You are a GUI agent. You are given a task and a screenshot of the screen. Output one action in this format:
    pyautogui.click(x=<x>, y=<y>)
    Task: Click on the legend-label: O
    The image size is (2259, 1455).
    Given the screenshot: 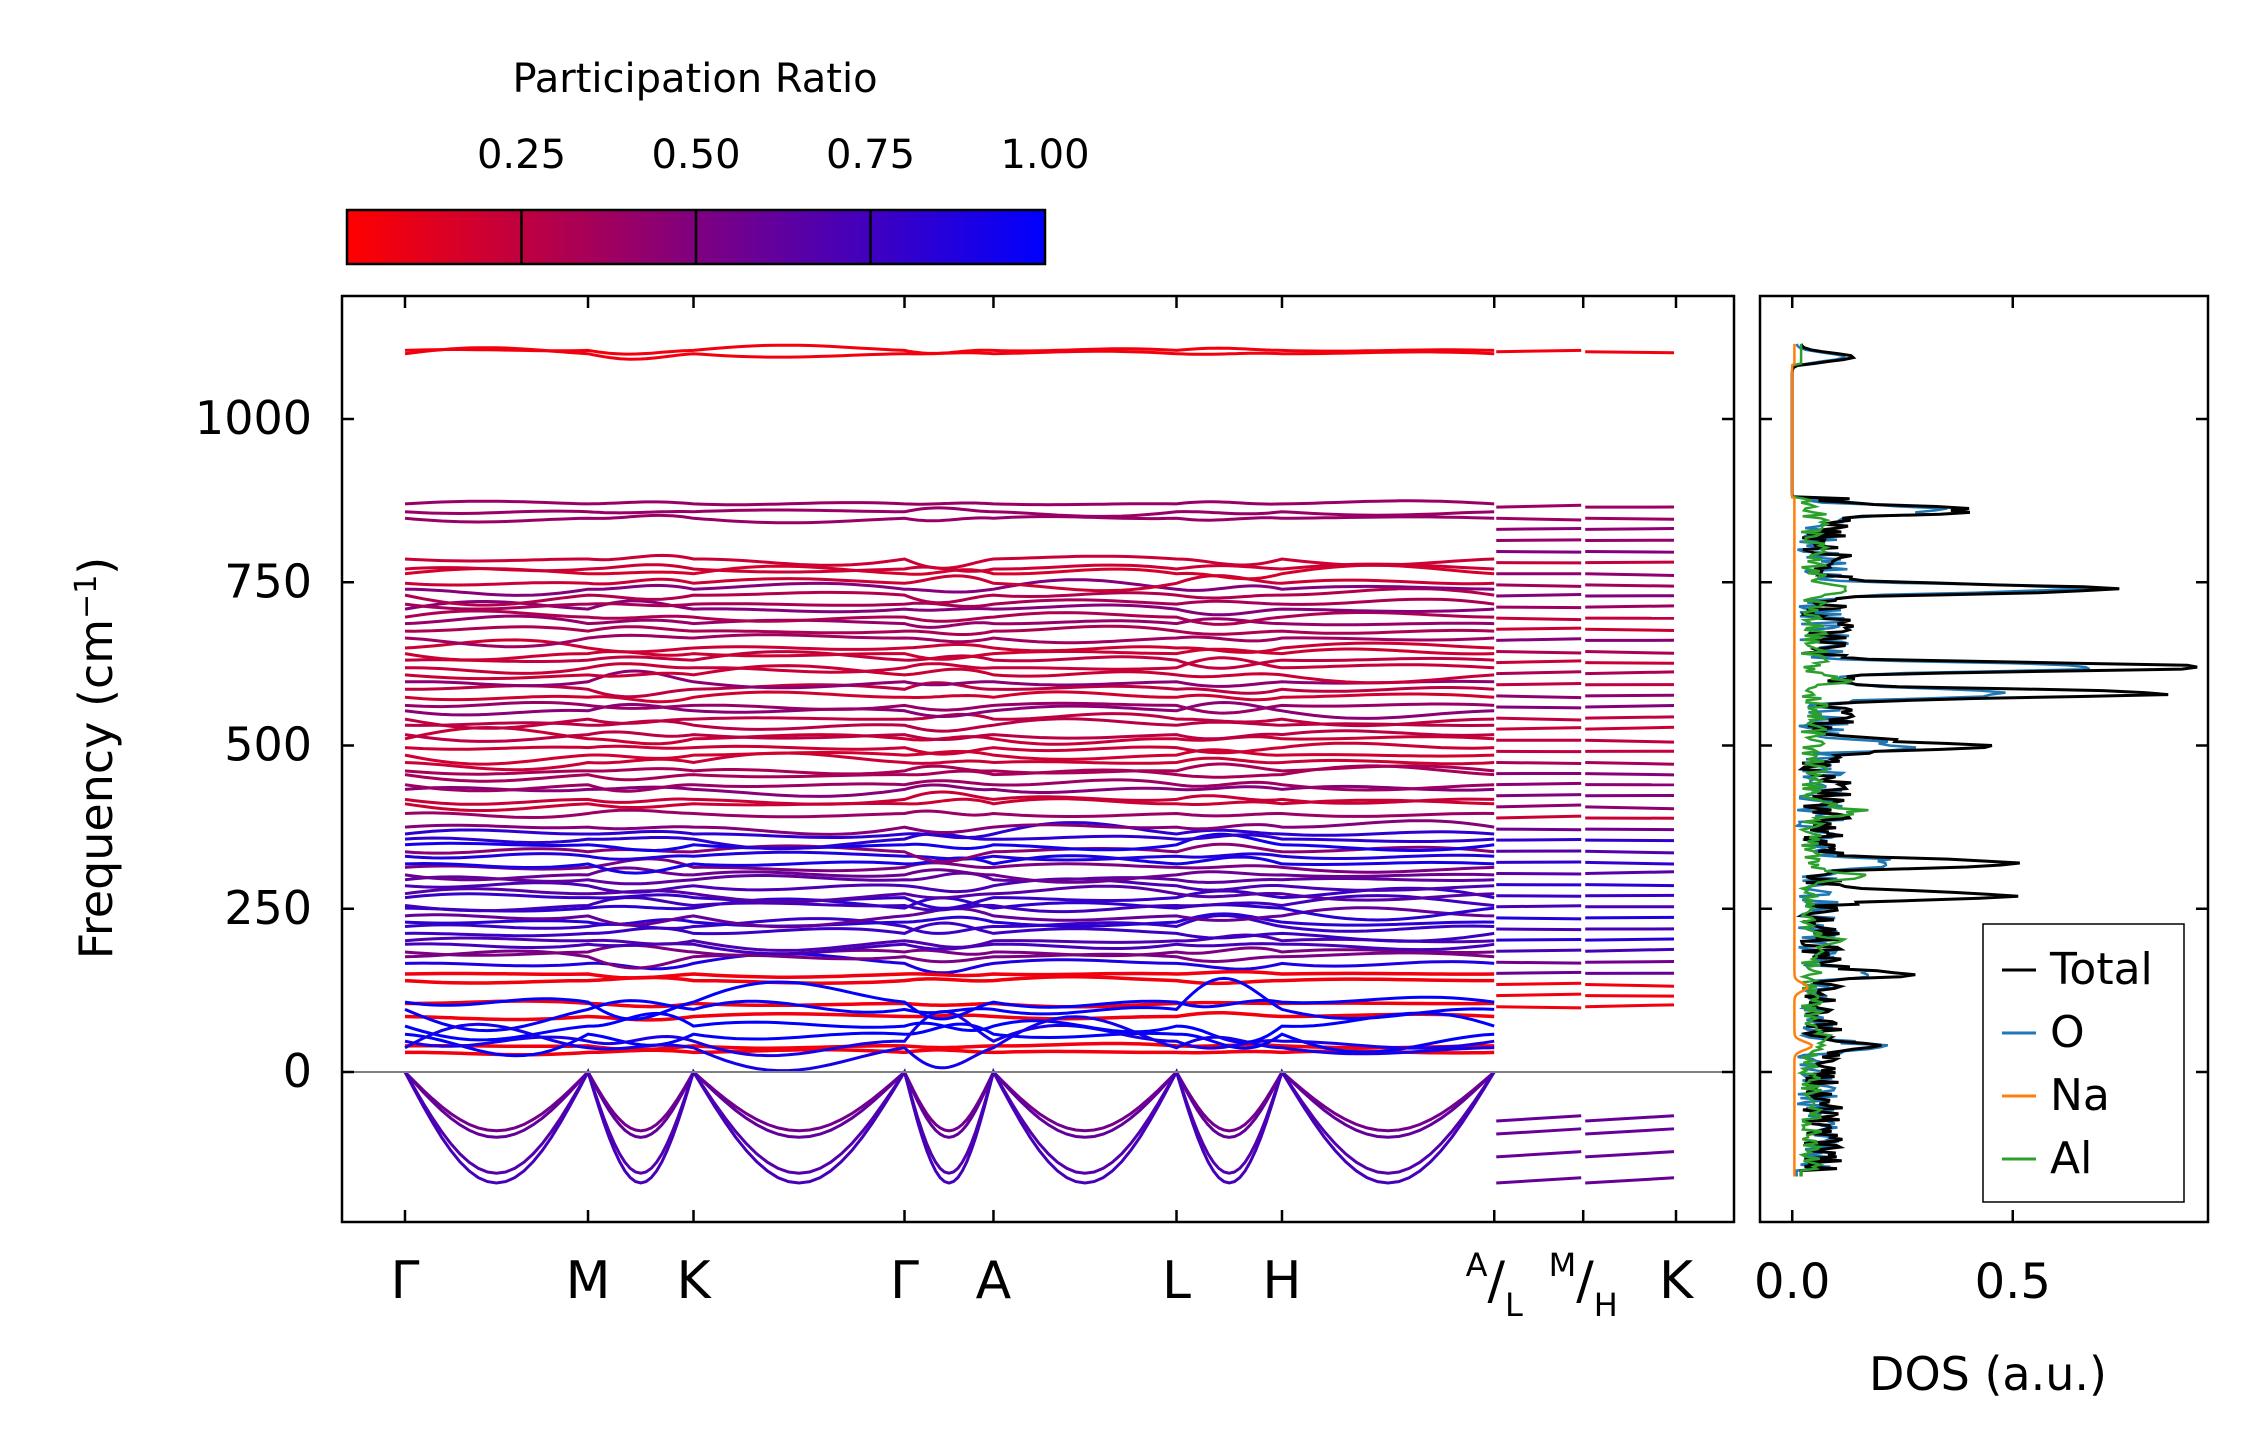 What is the action you would take?
    pyautogui.click(x=2067, y=1032)
    